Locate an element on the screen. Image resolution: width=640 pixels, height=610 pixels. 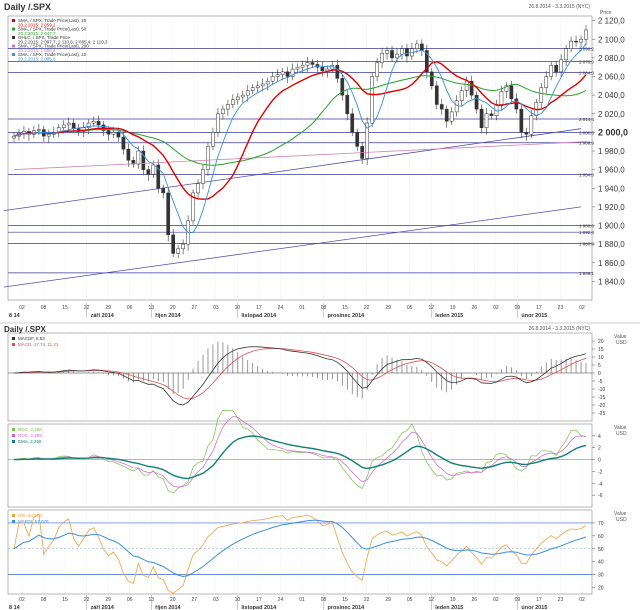
ind-tick-label: -5 is located at coordinates (600, 382).